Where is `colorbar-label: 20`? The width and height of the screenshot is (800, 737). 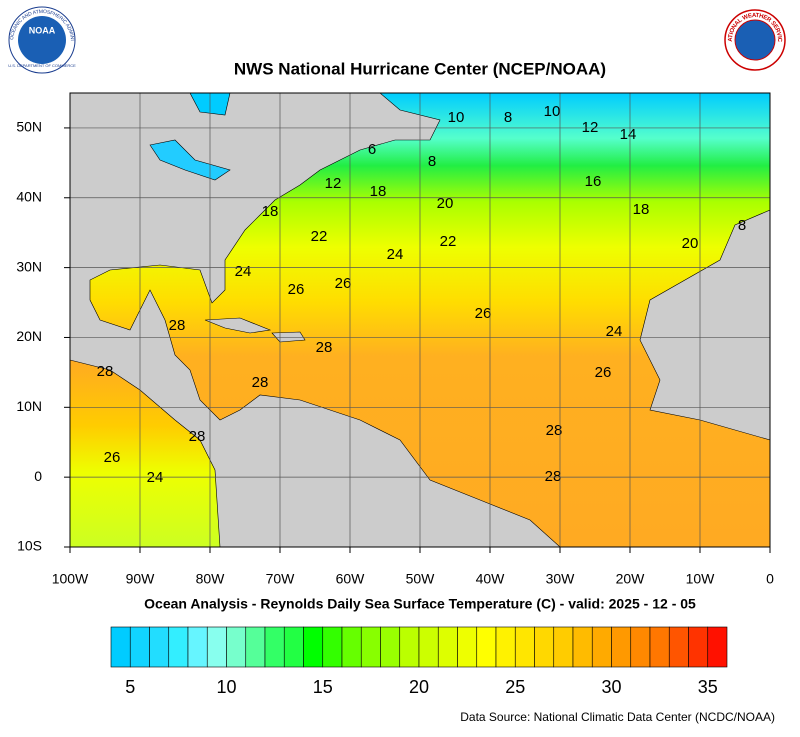
colorbar-label: 20 is located at coordinates (419, 687).